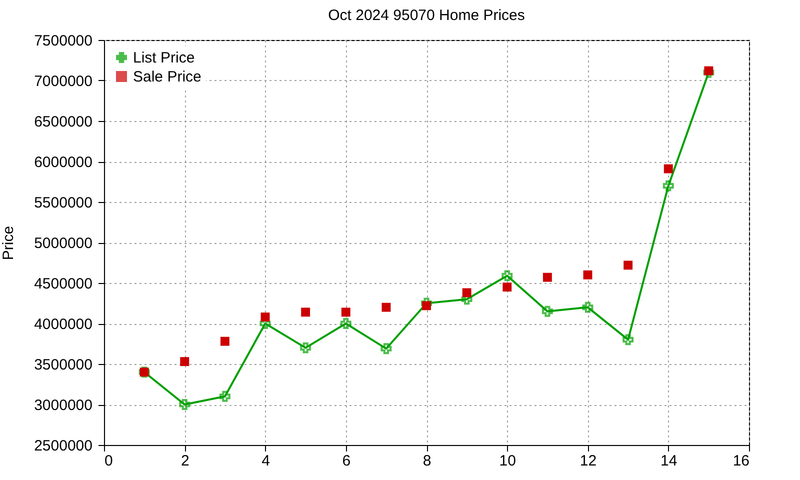 The width and height of the screenshot is (800, 480). Describe the element at coordinates (63, 365) in the screenshot. I see `y-tick-label: 3500000` at that location.